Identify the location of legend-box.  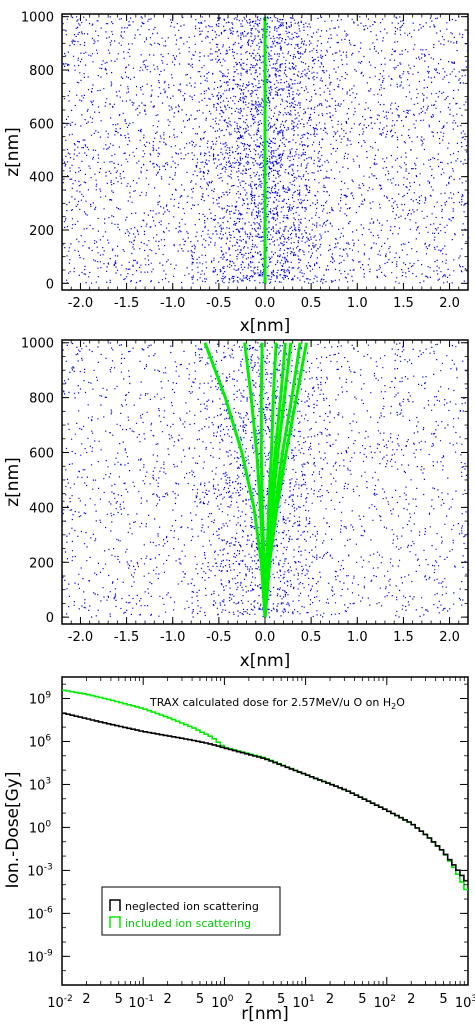
(191, 911).